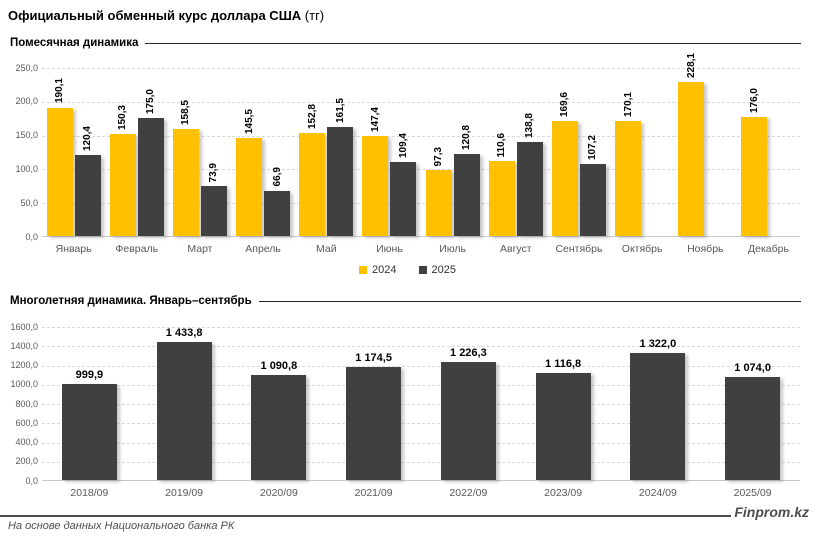  What do you see at coordinates (26, 101) in the screenshot?
I see `y-axis-label: 200,0` at bounding box center [26, 101].